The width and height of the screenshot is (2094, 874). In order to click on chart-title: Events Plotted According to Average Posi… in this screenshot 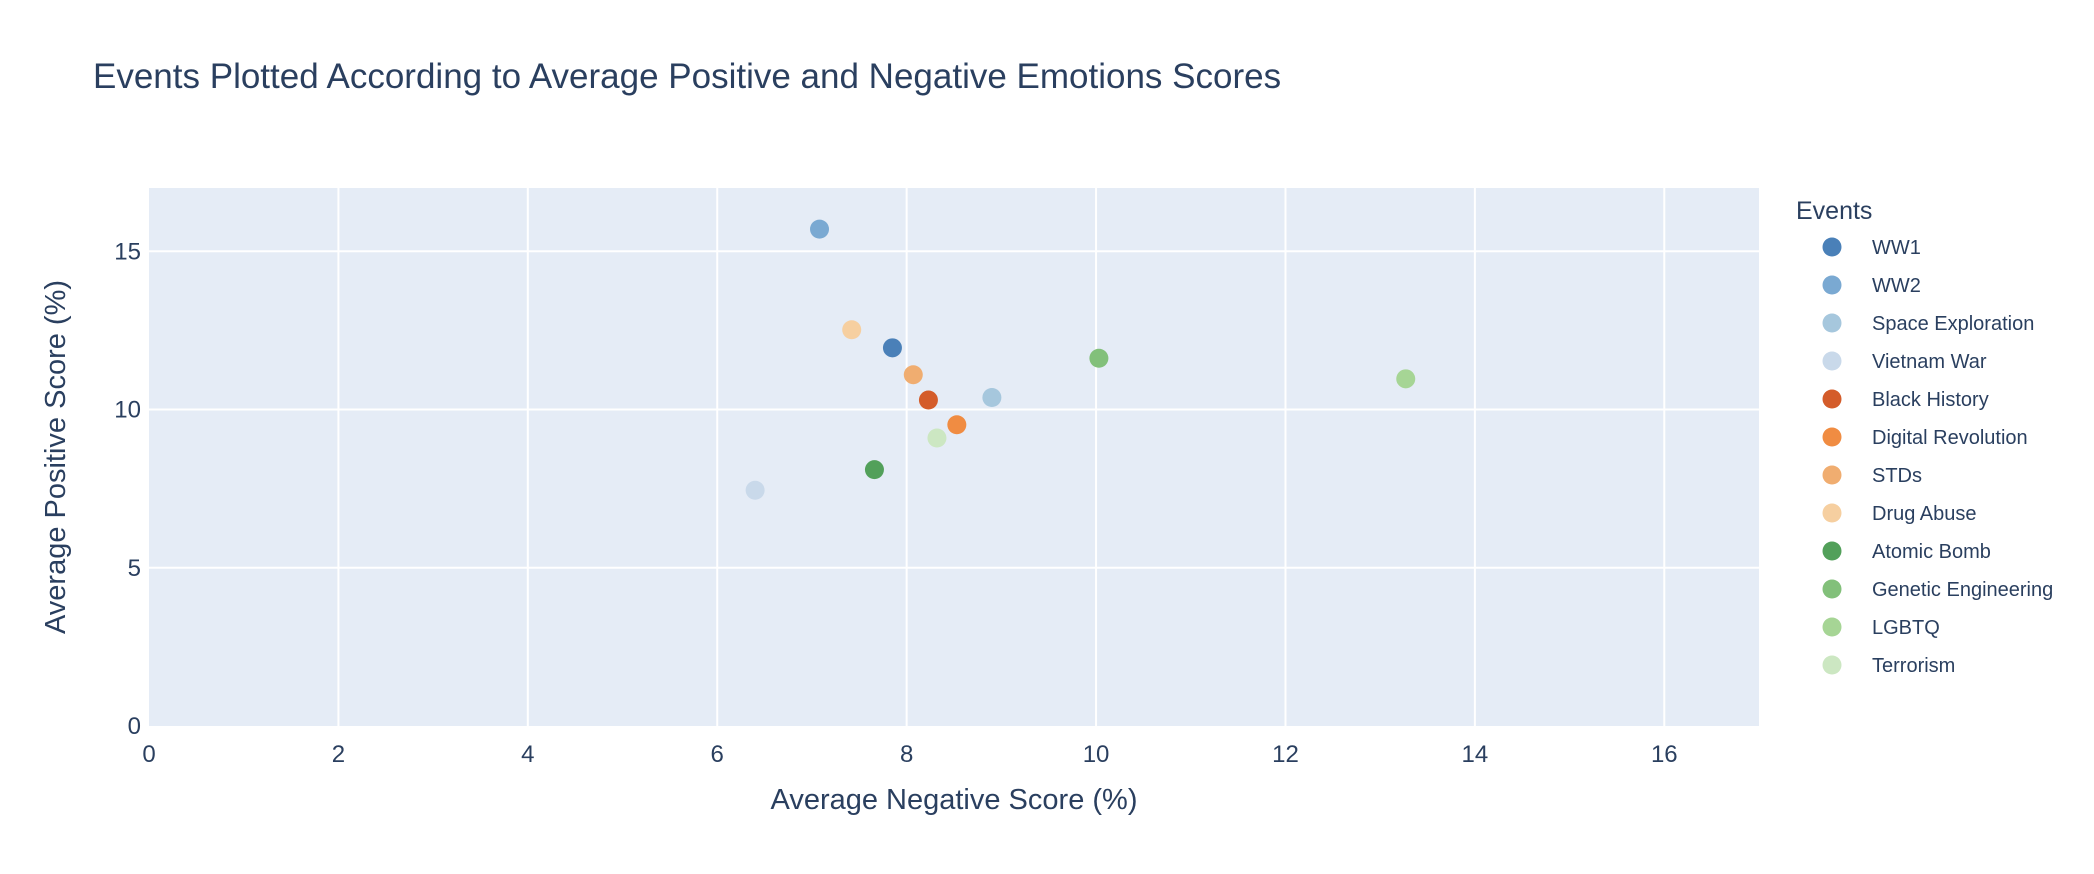, I will do `click(687, 76)`.